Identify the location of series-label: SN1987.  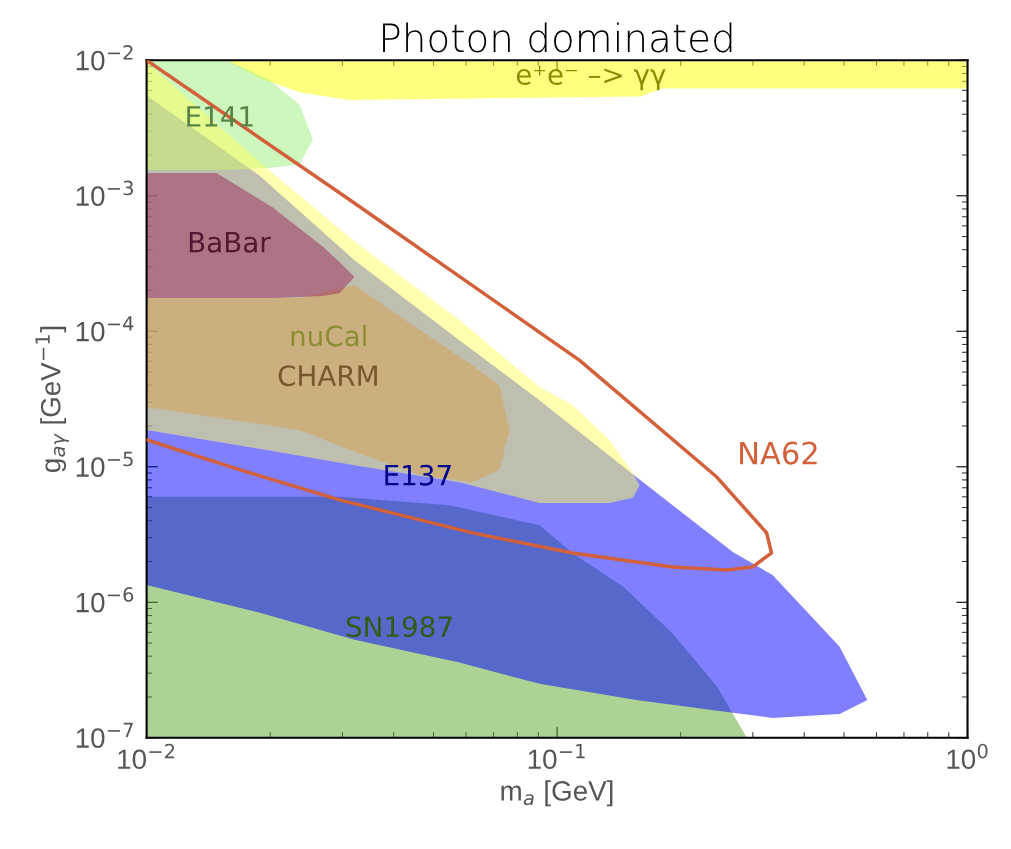
(399, 627).